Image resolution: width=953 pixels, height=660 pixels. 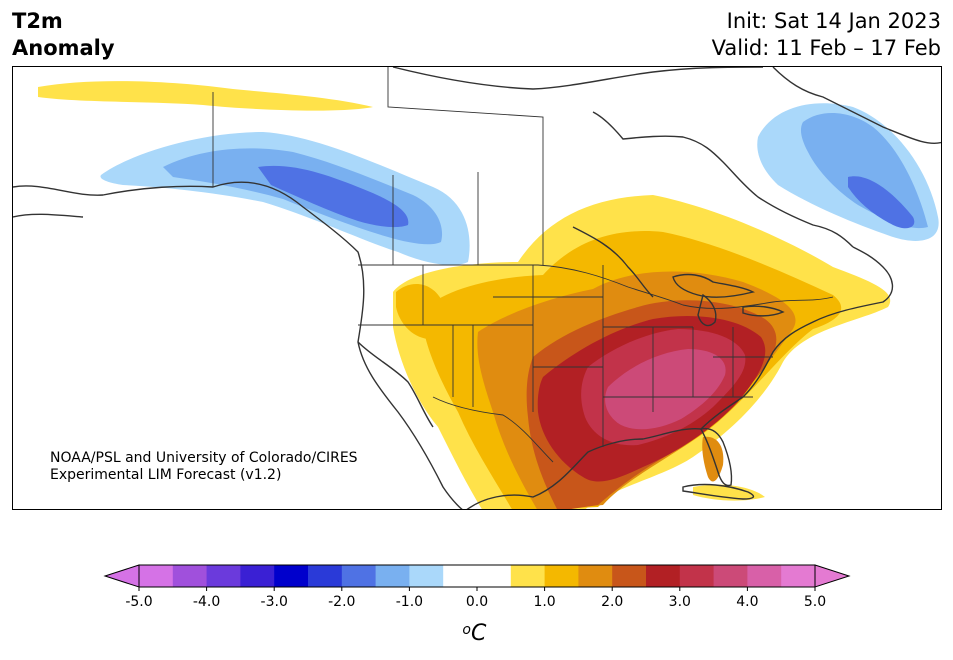 I want to click on colorbar-under-arrow, so click(x=121, y=576).